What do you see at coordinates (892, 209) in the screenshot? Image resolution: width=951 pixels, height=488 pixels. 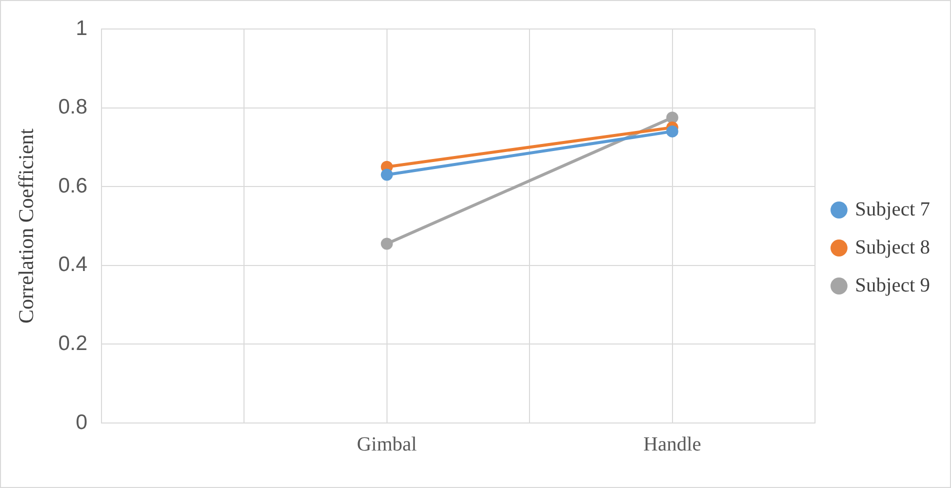 I see `legend-label: Subject 7` at bounding box center [892, 209].